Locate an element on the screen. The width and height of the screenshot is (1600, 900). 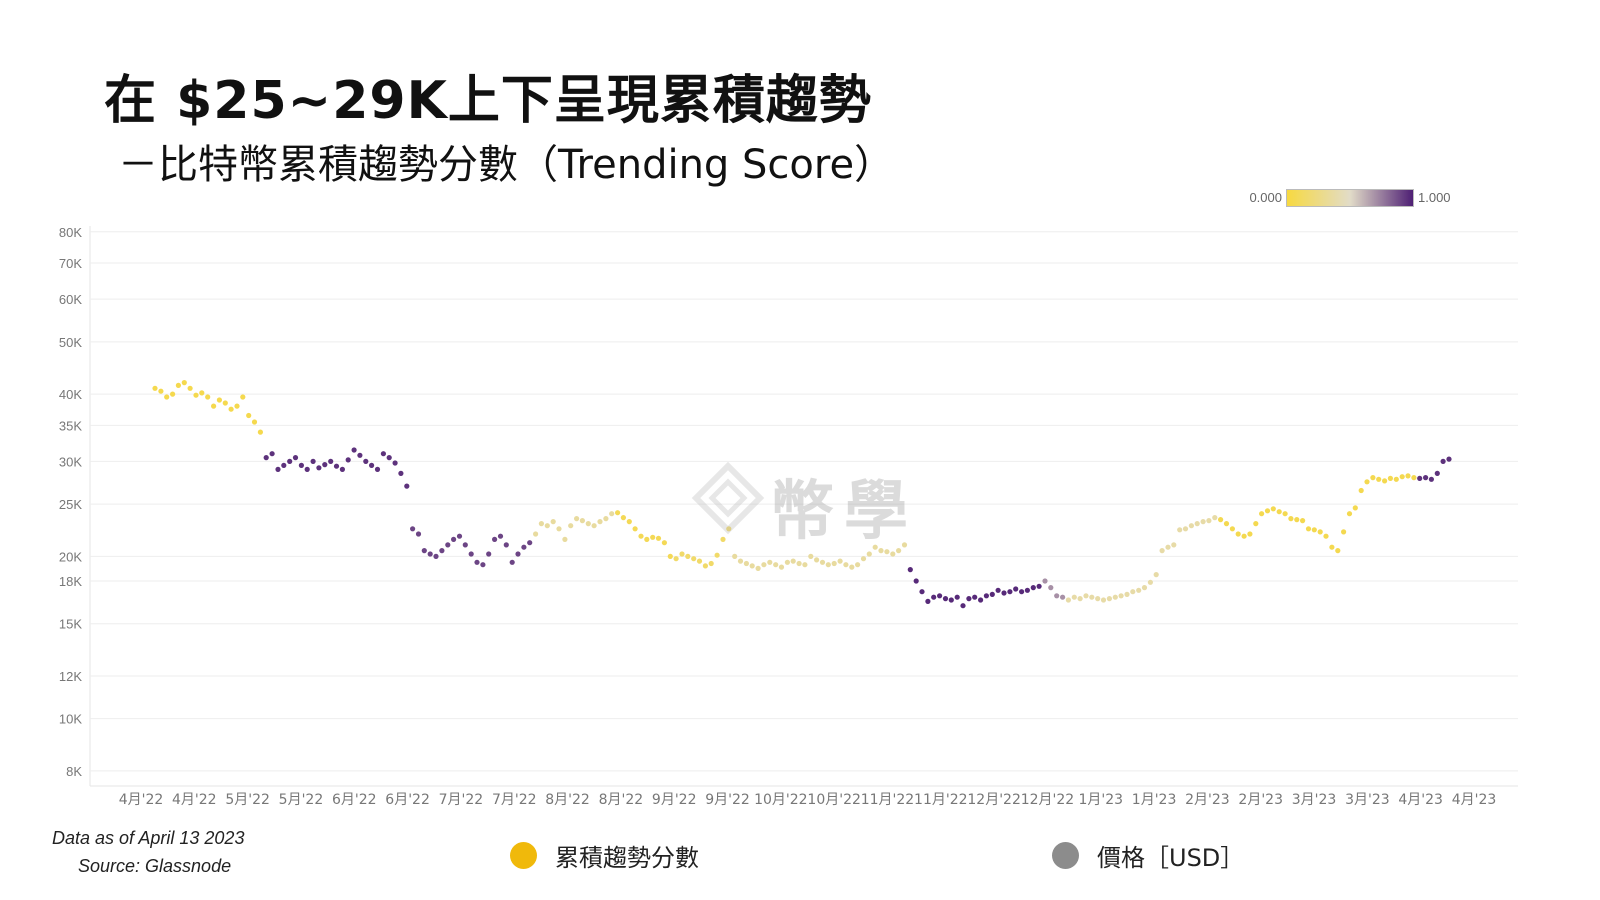
y-tick-label: 15K is located at coordinates (70, 624).